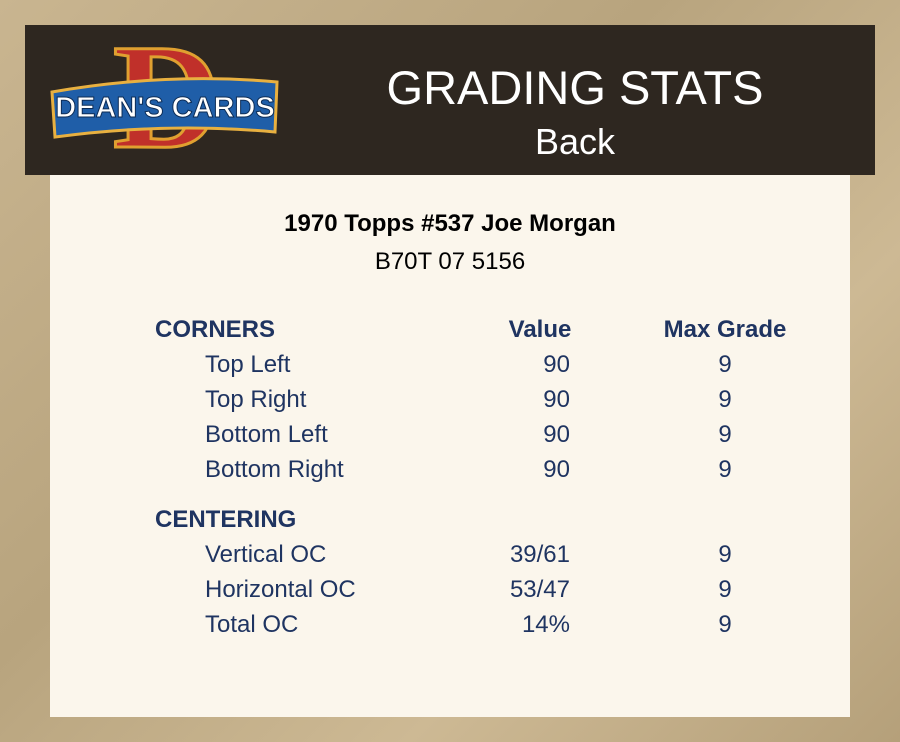  Describe the element at coordinates (539, 554) in the screenshot. I see `row-value: 39/61` at that location.